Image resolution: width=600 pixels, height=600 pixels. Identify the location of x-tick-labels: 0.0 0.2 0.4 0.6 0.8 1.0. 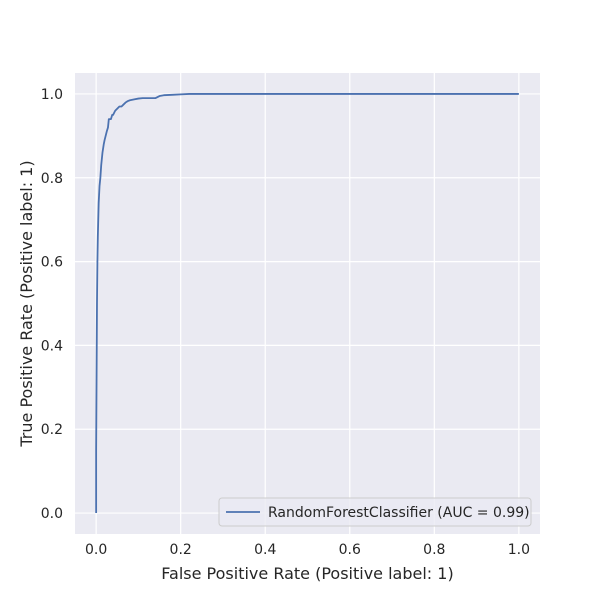
(307, 550).